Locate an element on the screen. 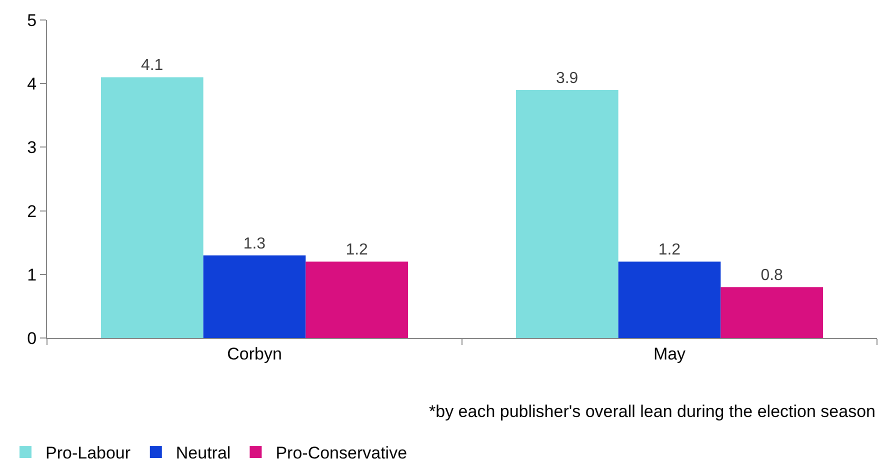 This screenshot has height=476, width=883. legend-label: Neutral is located at coordinates (203, 453).